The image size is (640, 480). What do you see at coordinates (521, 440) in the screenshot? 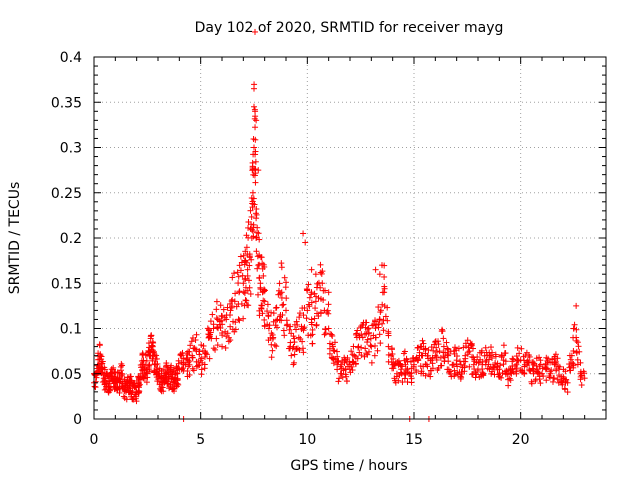
I see `x-tick-label: 20` at bounding box center [521, 440].